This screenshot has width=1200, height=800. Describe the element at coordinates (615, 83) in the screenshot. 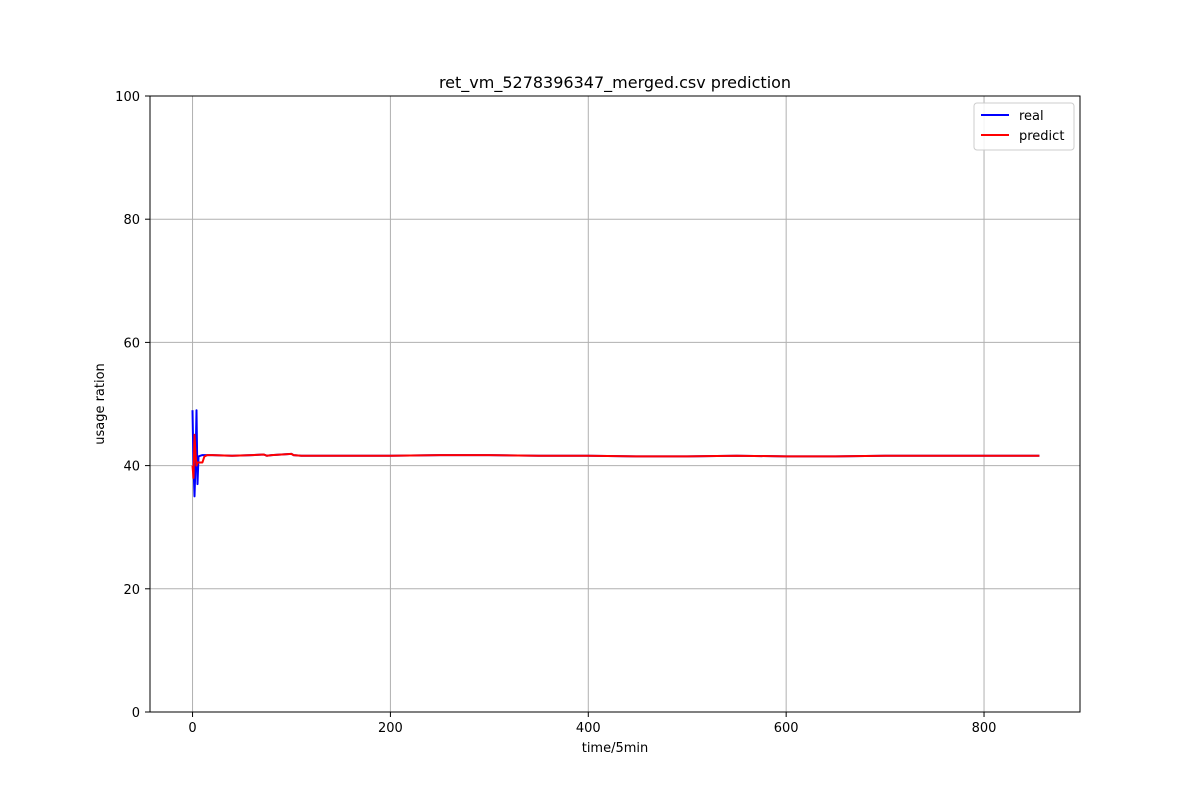

I see `chart-title: ret_vm_5278396347_merged.csv prediction` at that location.